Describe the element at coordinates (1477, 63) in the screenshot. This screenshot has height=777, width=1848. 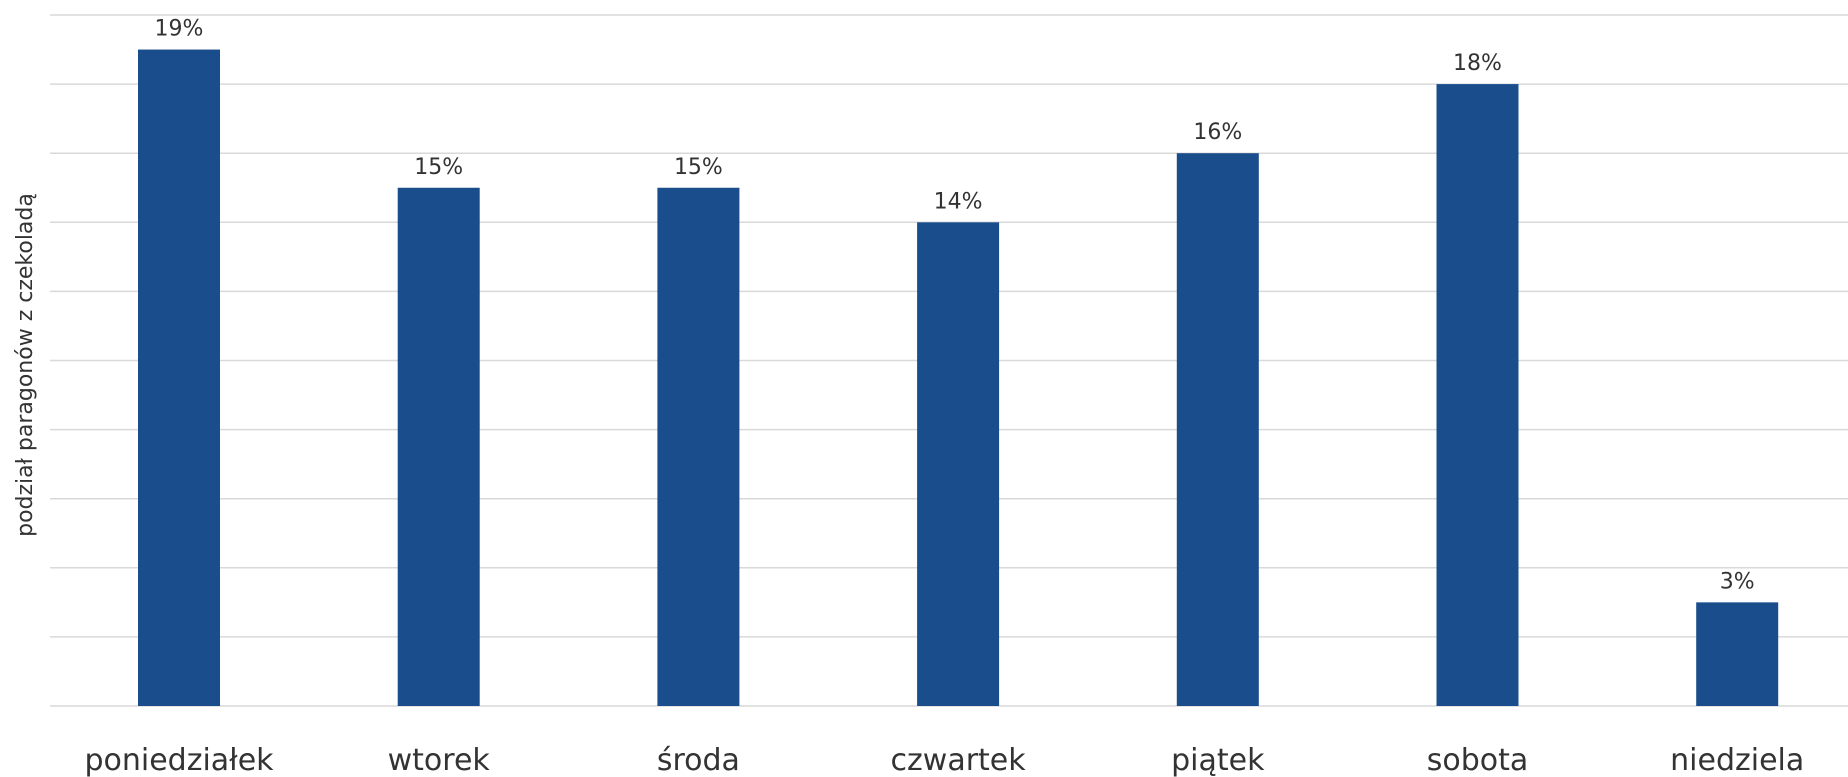
I see `data-label-5: 18%` at that location.